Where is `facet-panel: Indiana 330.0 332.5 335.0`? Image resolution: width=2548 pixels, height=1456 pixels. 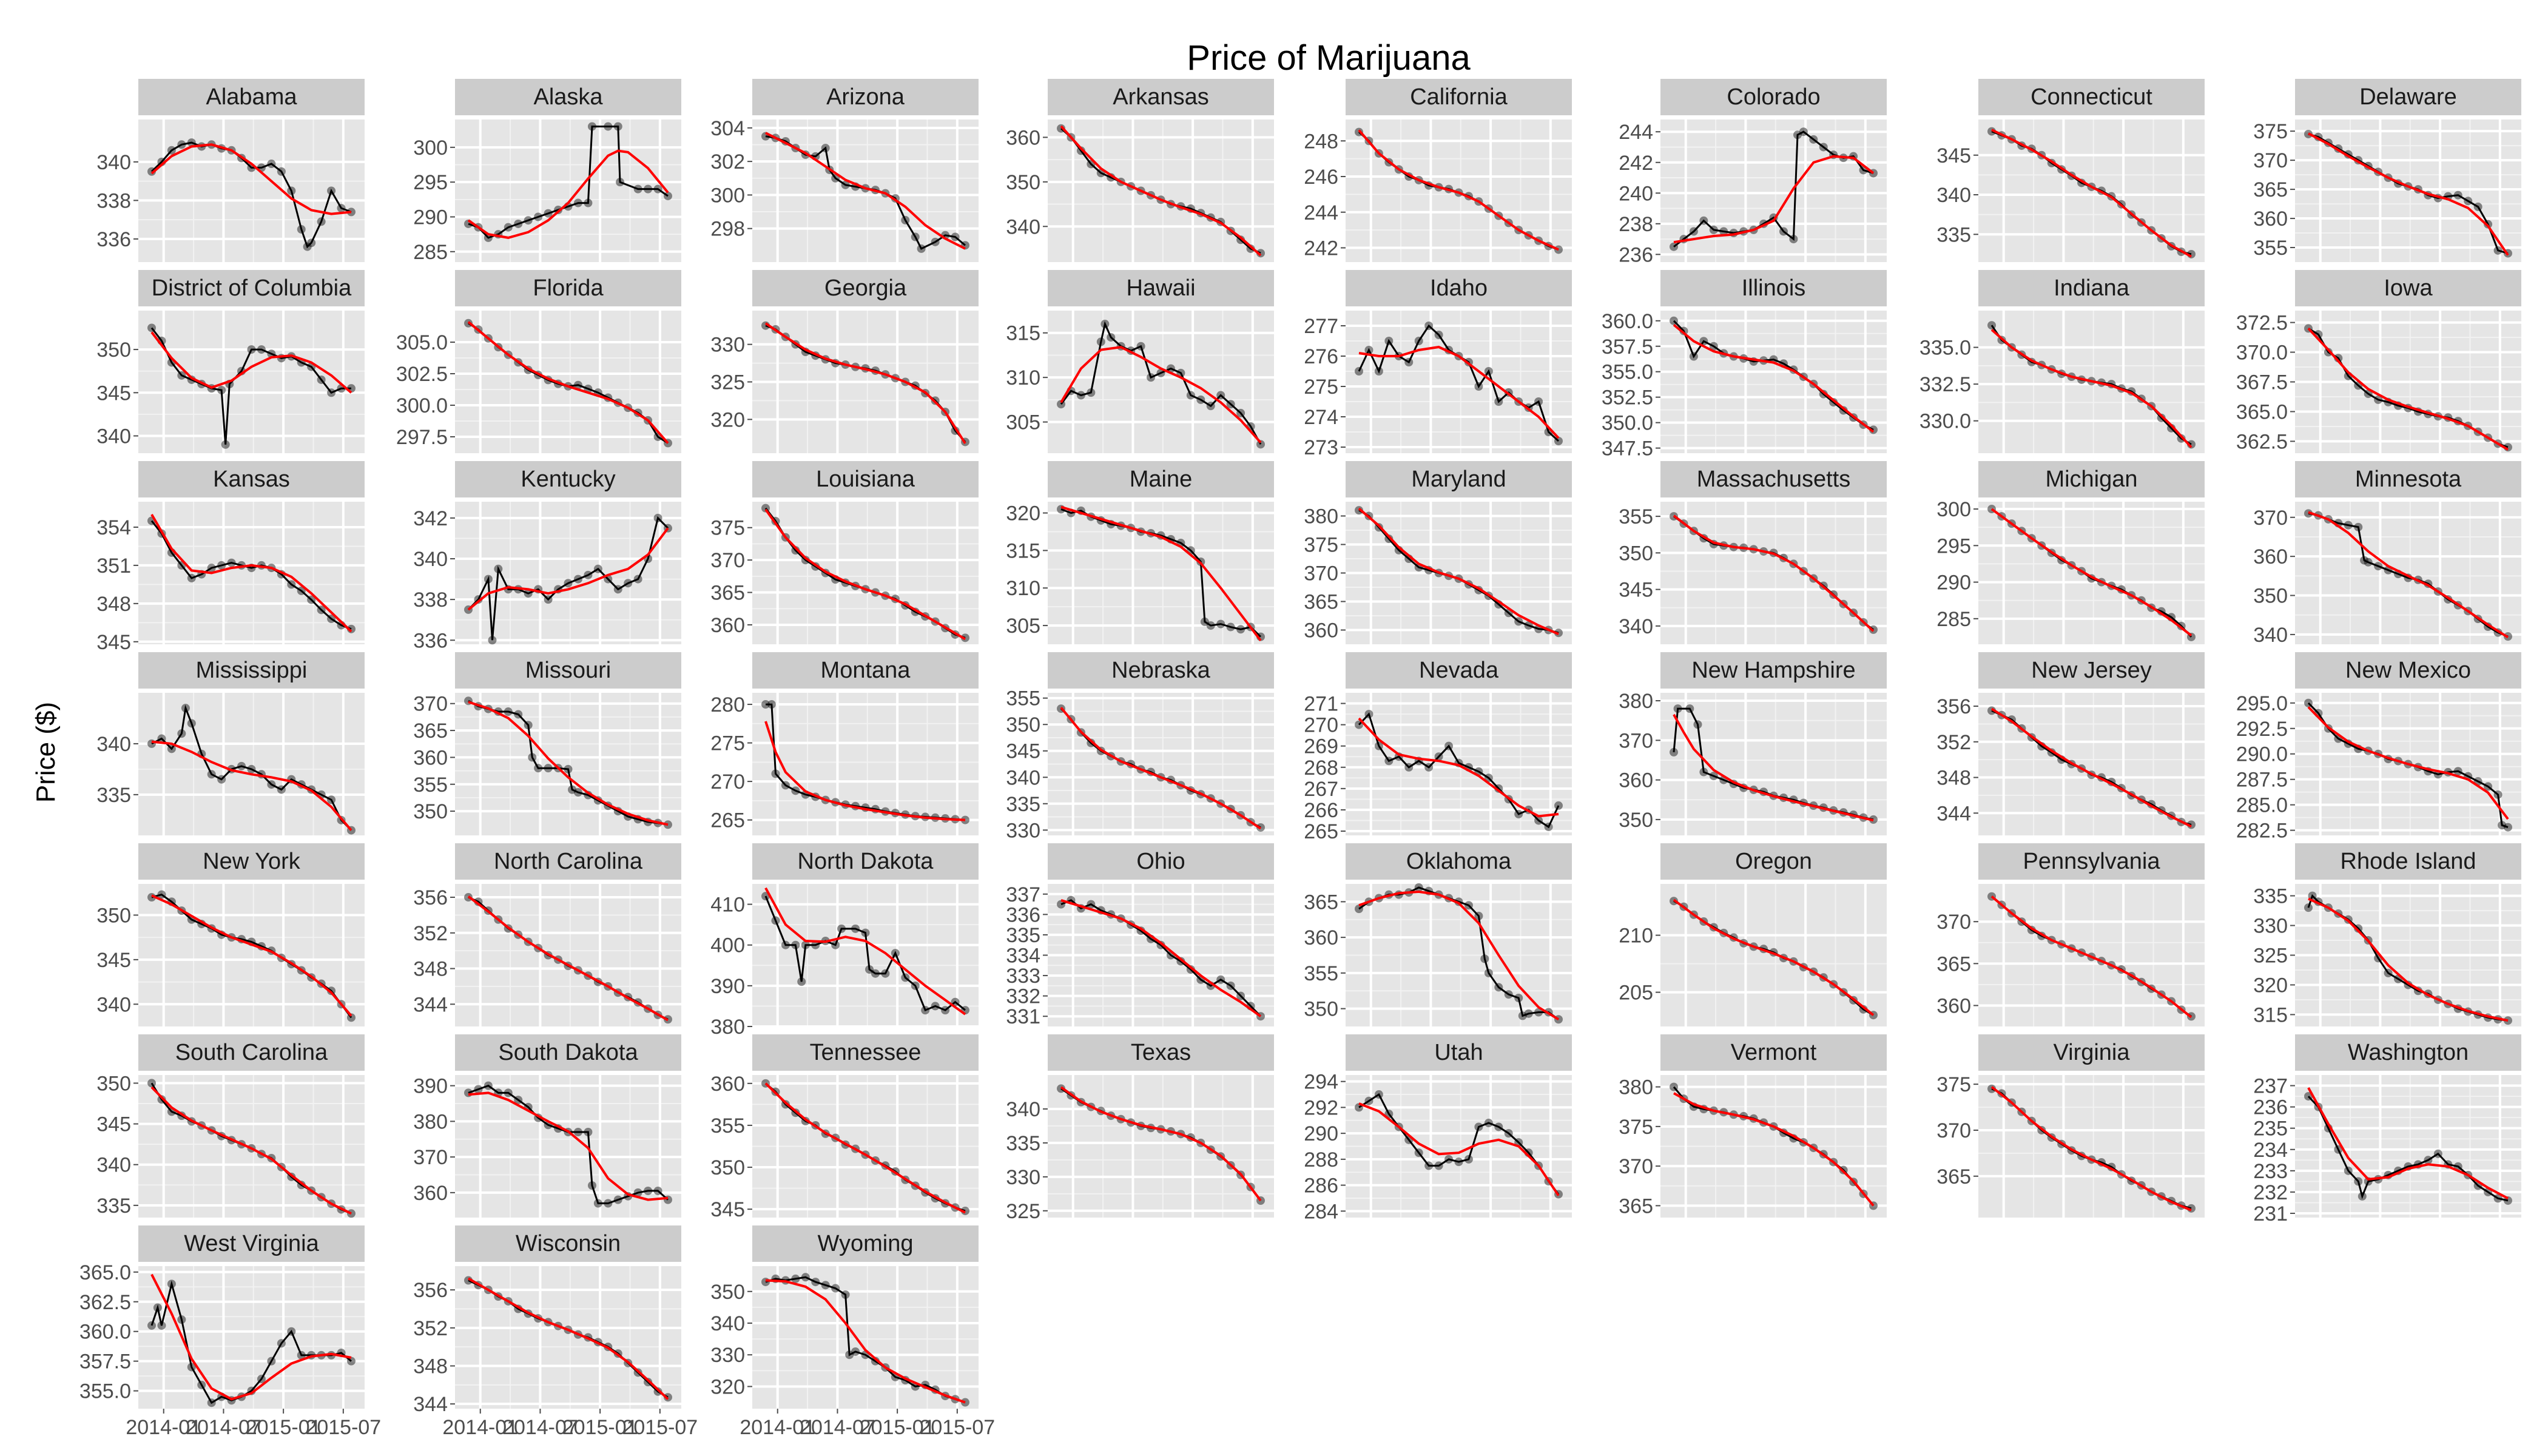 facet-panel: Indiana 330.0 332.5 335.0 is located at coordinates (2062, 361).